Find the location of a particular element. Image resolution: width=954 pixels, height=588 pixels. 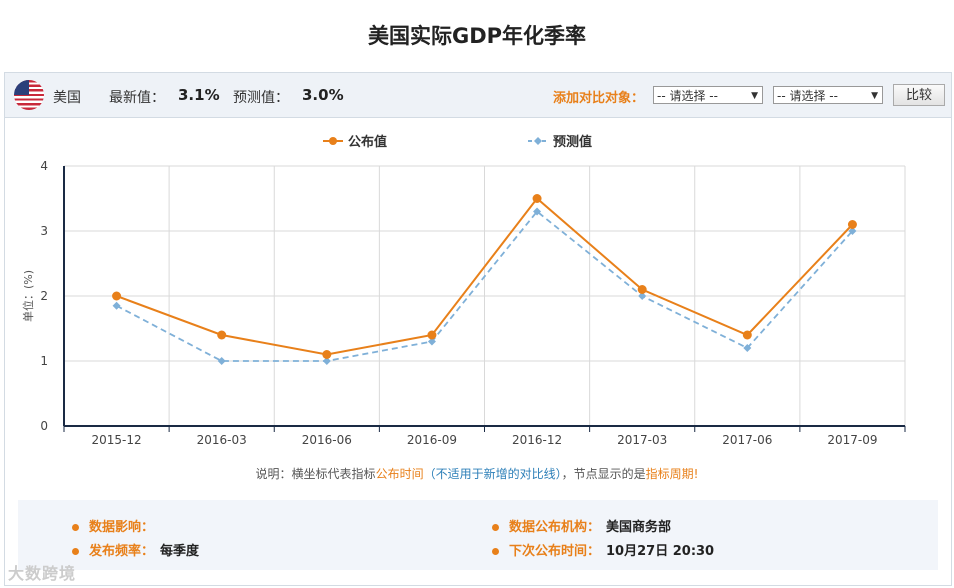

latest-label: 最新值： is located at coordinates (137, 98).